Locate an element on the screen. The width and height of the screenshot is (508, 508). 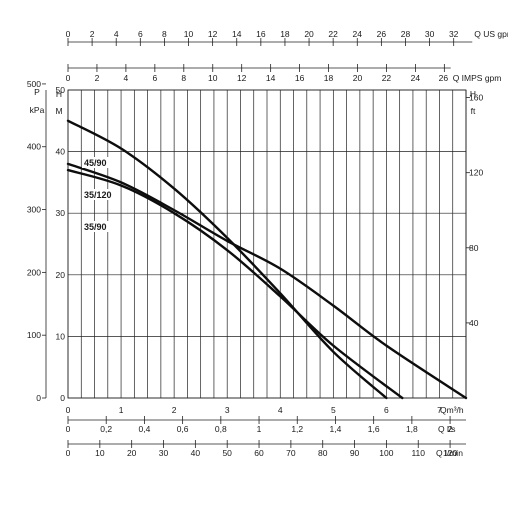
tick-label-ls: 1,2 is located at coordinates (297, 429).